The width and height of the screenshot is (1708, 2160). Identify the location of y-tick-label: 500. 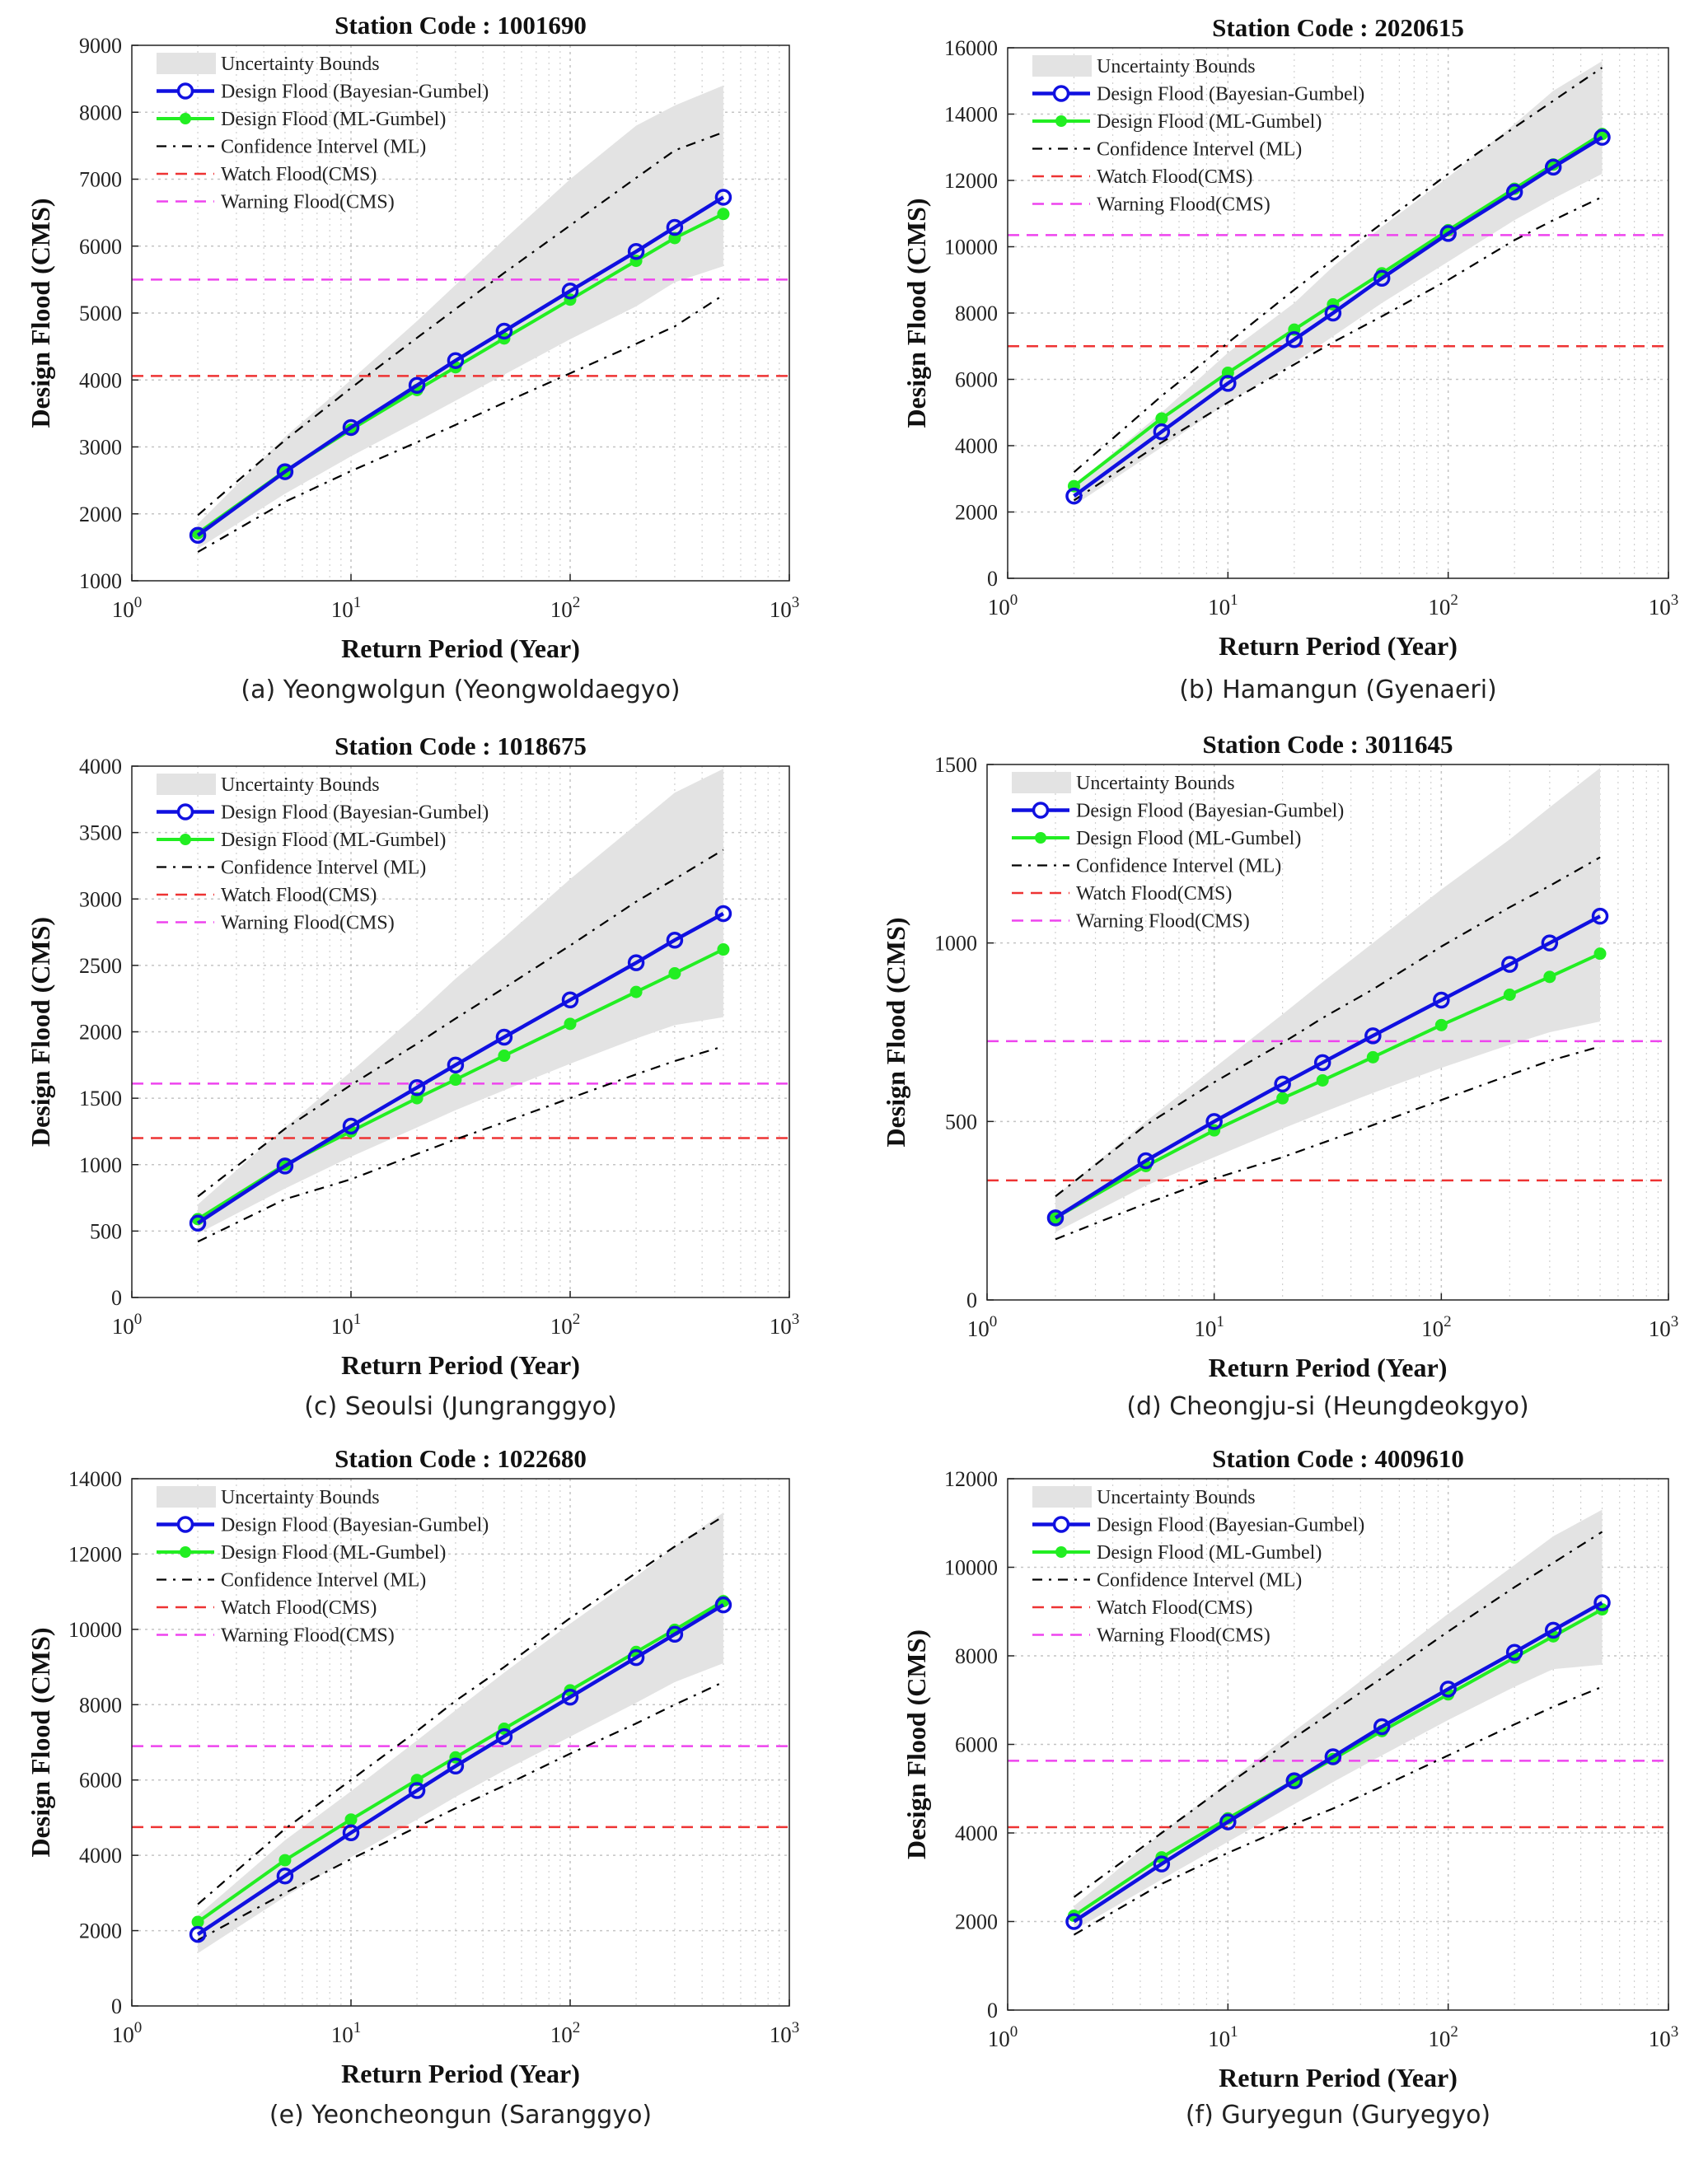
(106, 1231).